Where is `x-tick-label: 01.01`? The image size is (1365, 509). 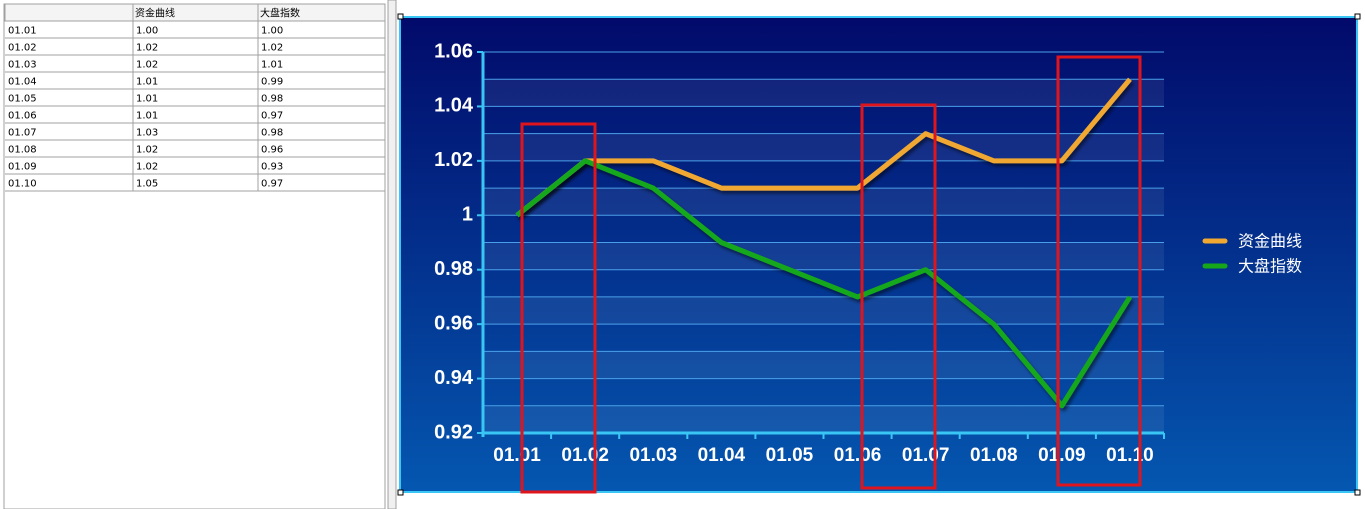
x-tick-label: 01.01 is located at coordinates (517, 455).